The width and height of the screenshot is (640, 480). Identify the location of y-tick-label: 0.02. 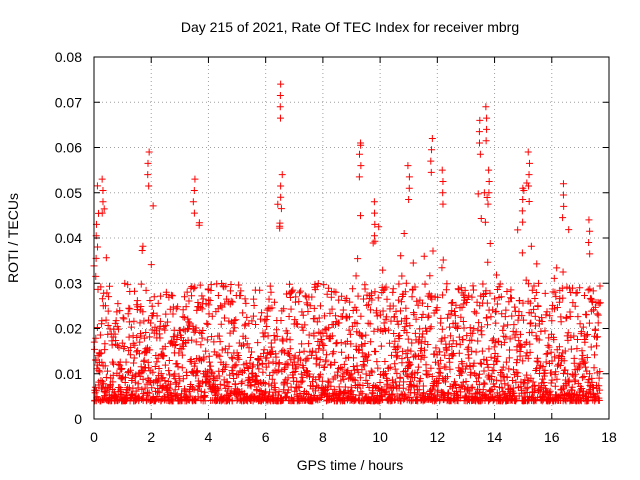
(68, 329).